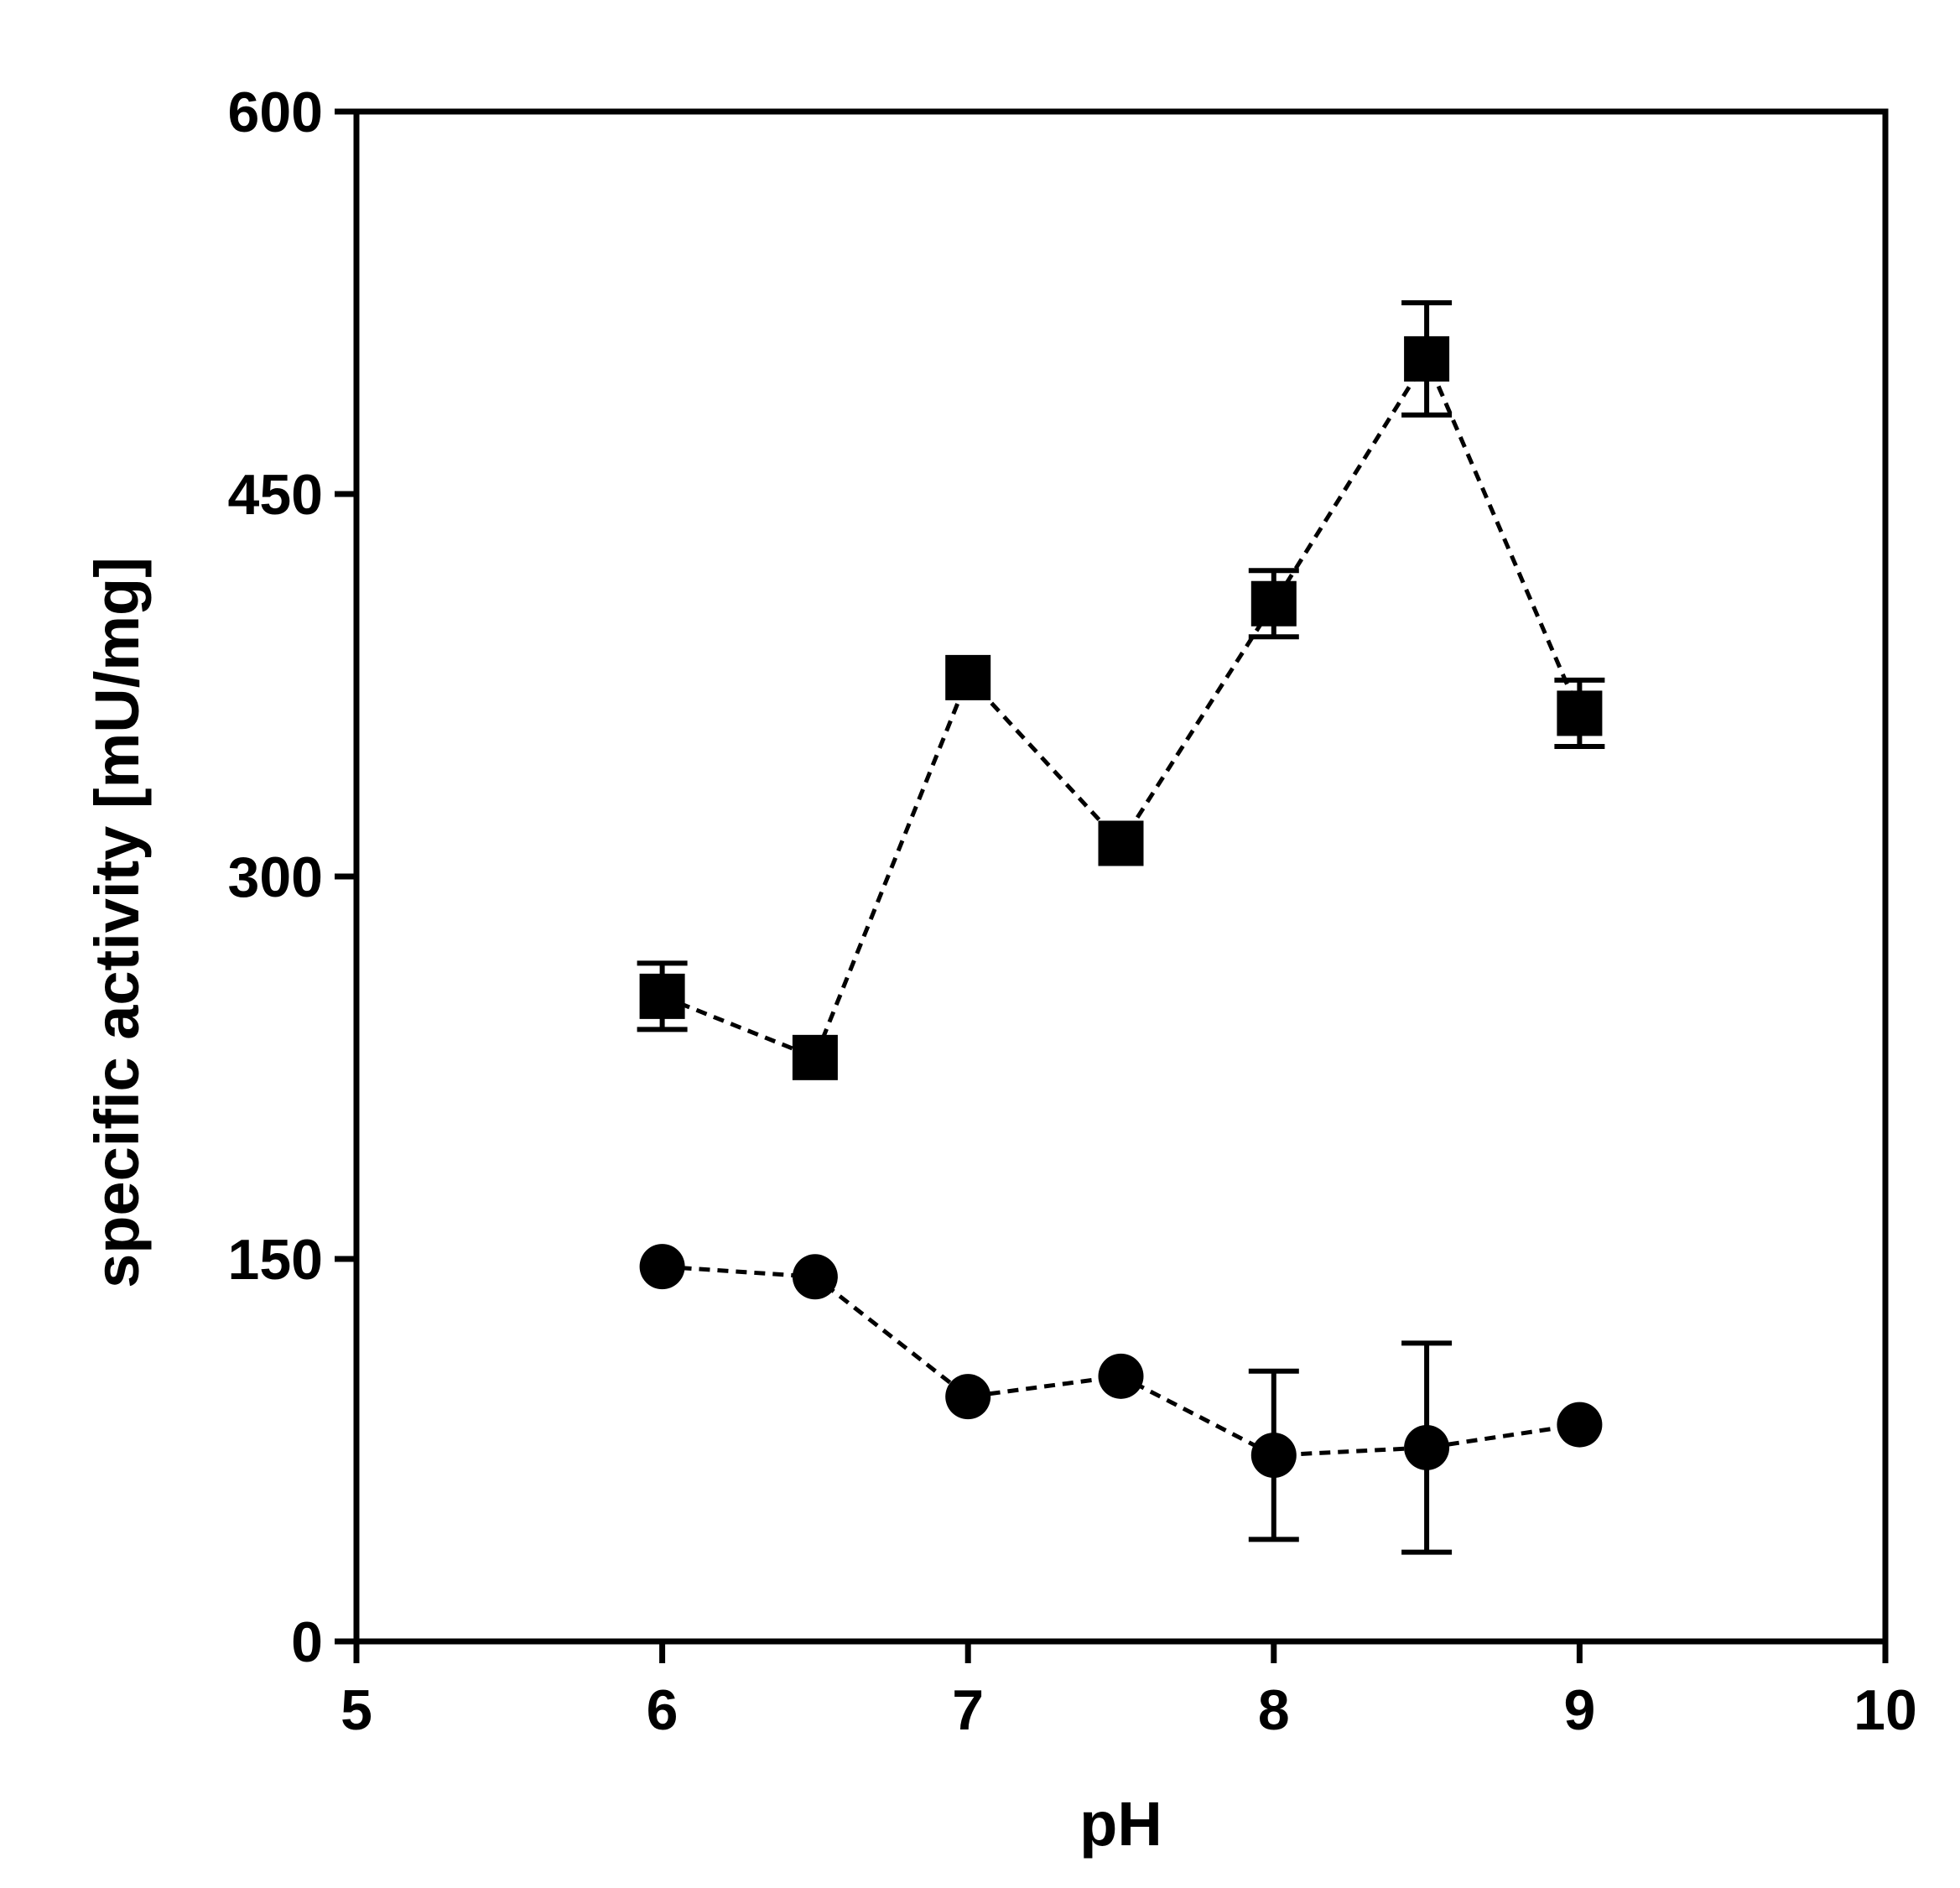  I want to click on y-tick-label: 150, so click(275, 1260).